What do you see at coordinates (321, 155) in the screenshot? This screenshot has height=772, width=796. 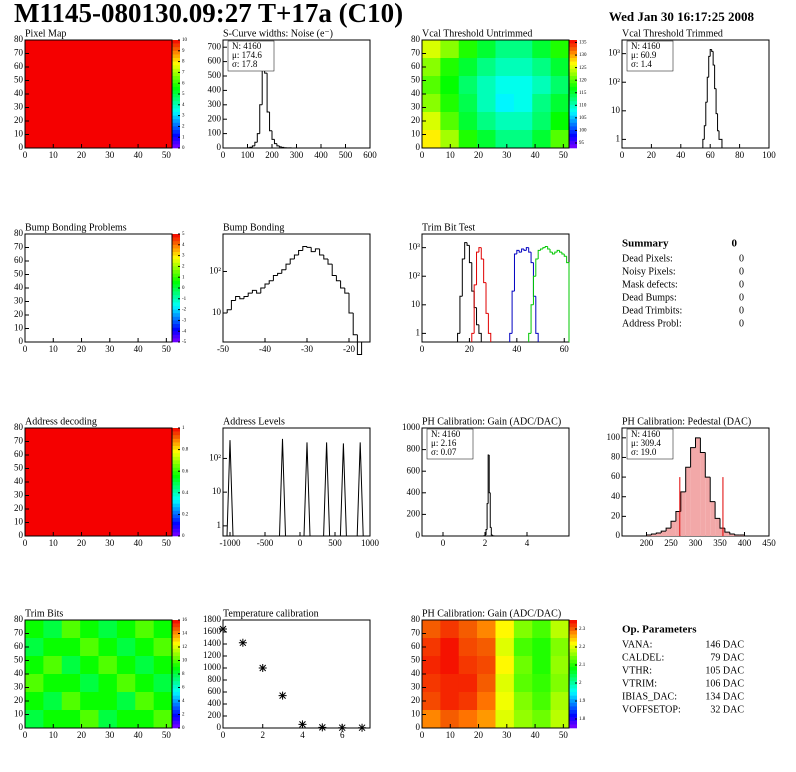 I see `x-tick-label: 400` at bounding box center [321, 155].